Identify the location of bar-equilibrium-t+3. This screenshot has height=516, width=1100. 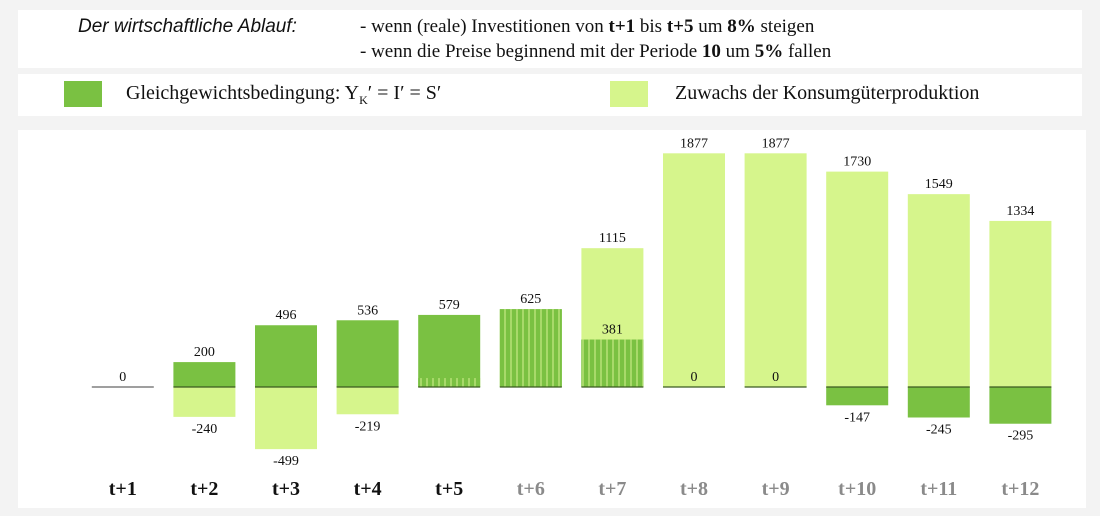
(286, 356).